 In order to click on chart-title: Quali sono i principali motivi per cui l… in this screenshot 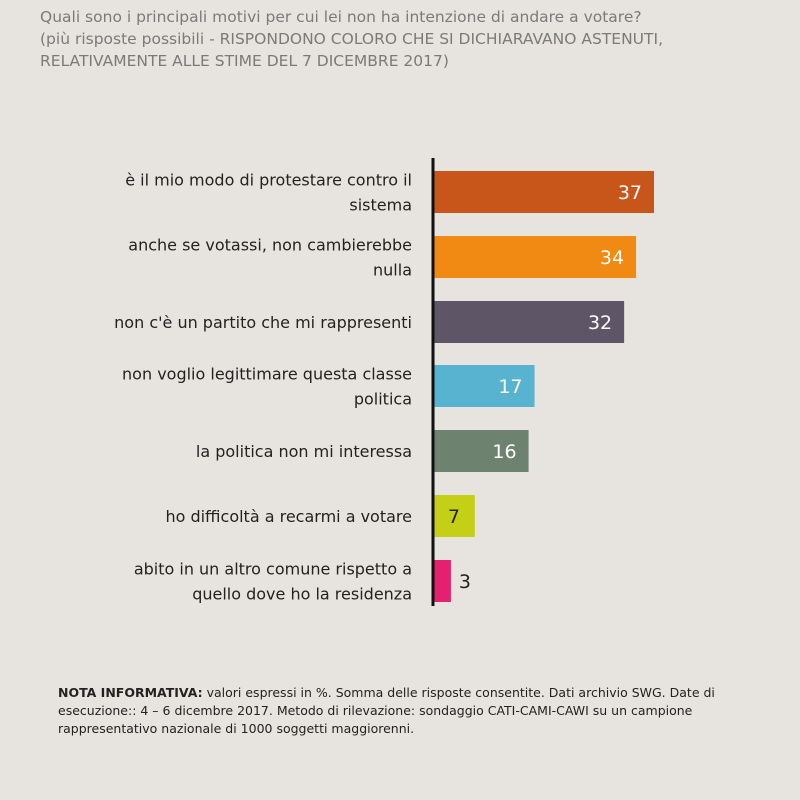, I will do `click(410, 39)`.